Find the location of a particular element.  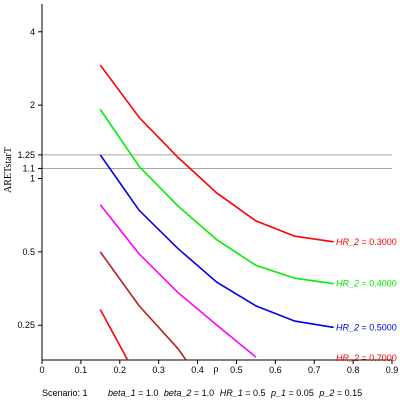

series-label-value: = 0.3000 is located at coordinates (378, 242).